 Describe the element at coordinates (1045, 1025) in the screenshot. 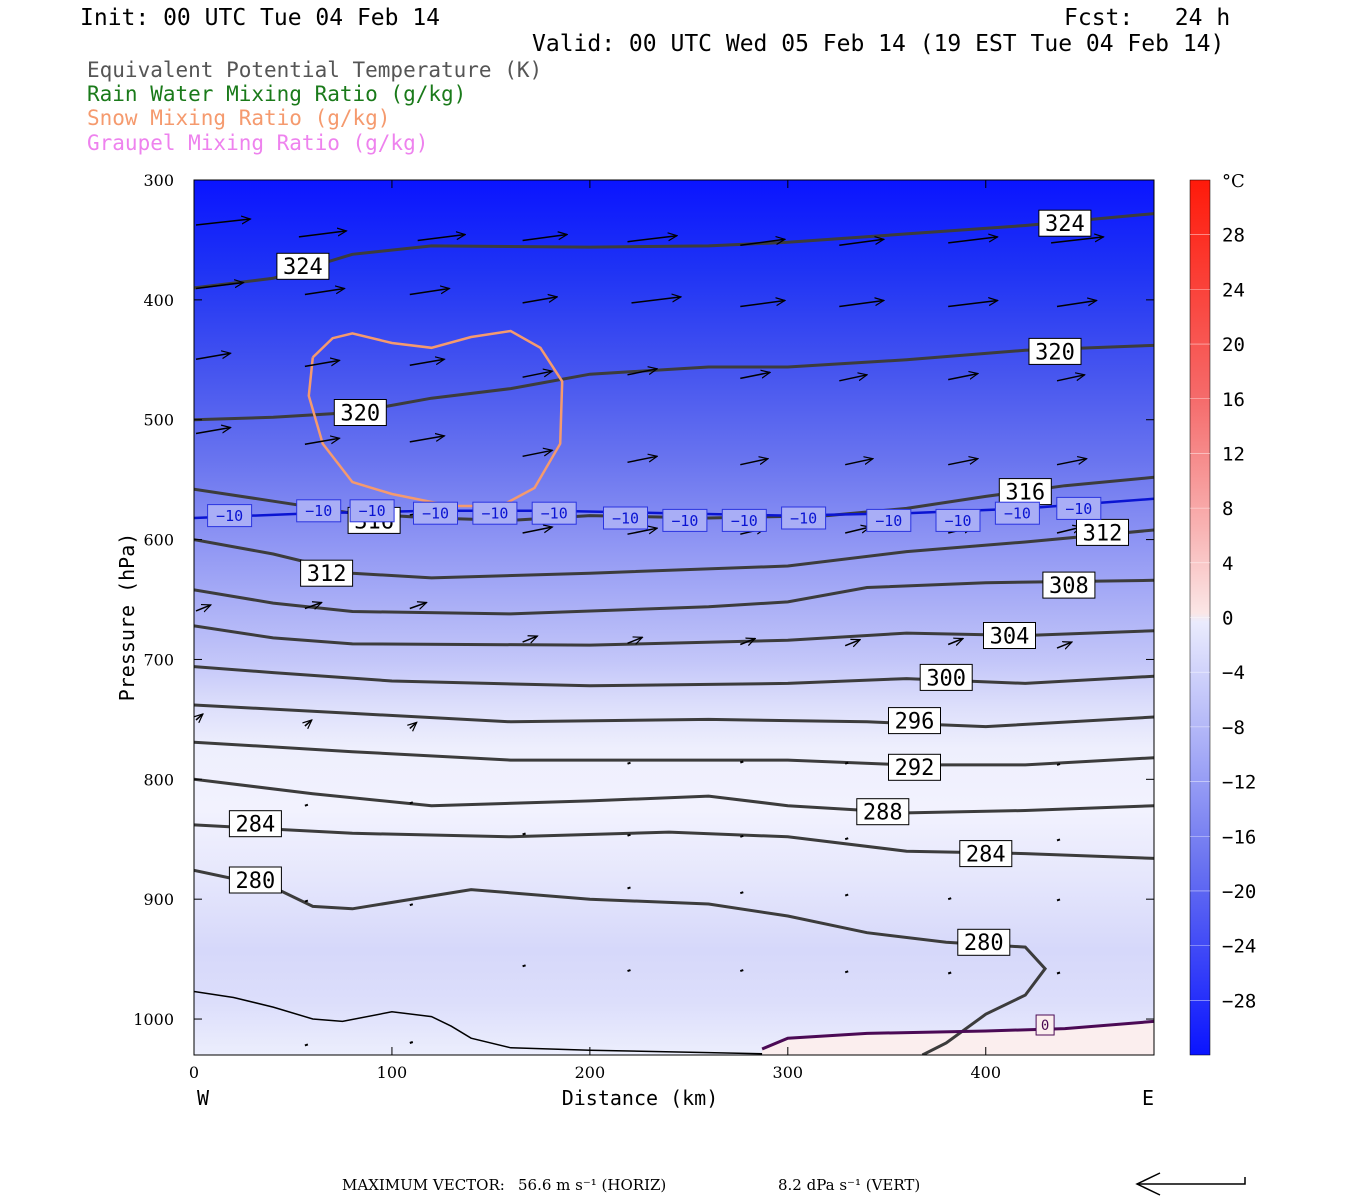

I see `isotherm-zero-label: 0` at that location.